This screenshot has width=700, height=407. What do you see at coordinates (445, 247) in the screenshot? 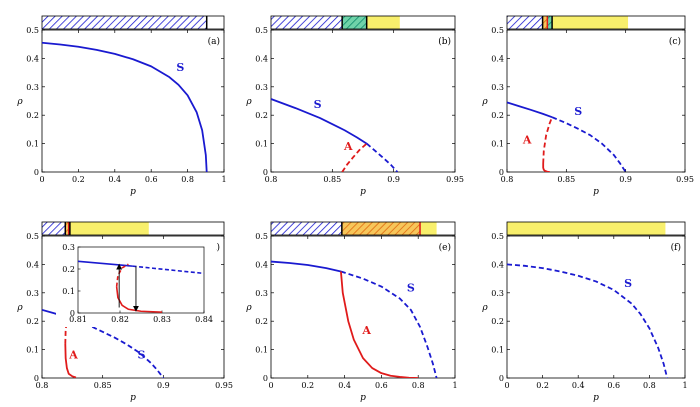
I see `panel-label: (e)` at bounding box center [445, 247].